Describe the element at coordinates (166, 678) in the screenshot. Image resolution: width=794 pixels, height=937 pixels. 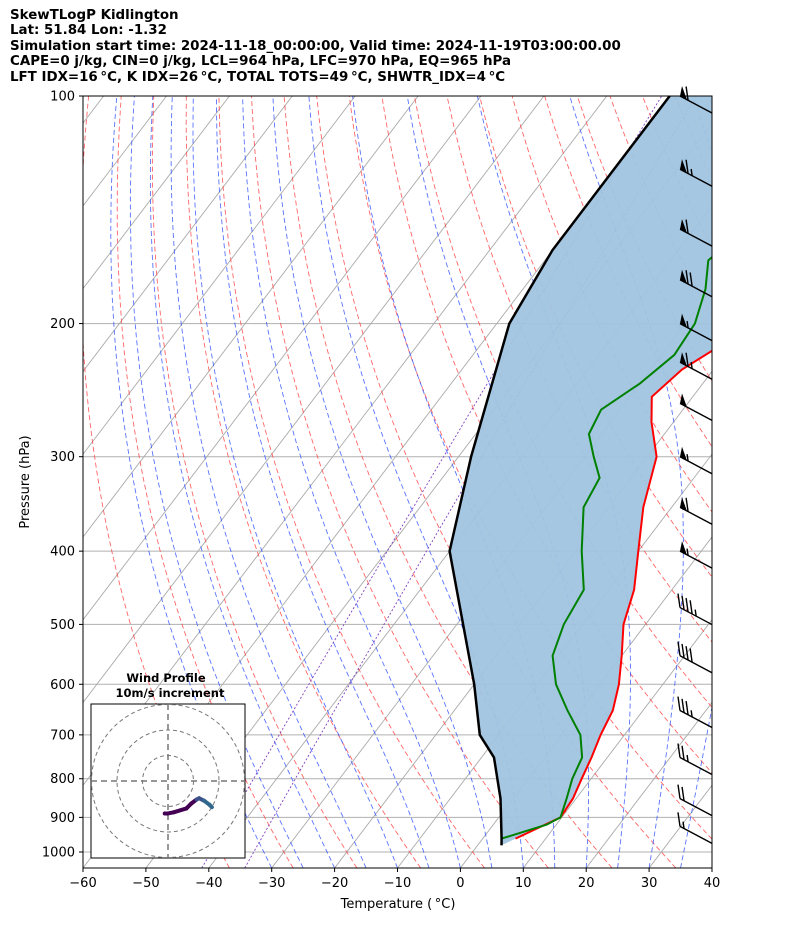
I see `inset-title: Wind Profile` at that location.